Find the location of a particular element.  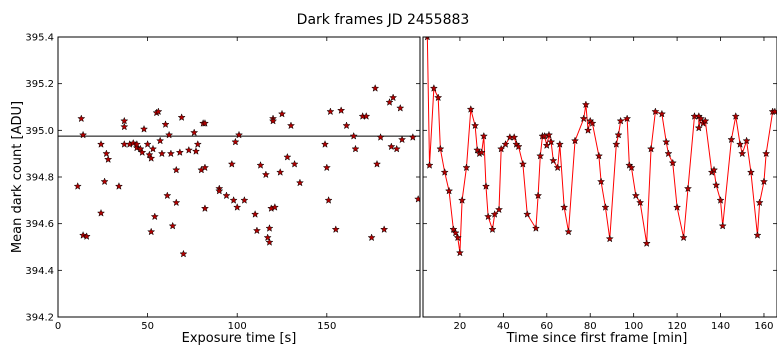

chart-title: Dark frames JD 2455883 is located at coordinates (383, 20).